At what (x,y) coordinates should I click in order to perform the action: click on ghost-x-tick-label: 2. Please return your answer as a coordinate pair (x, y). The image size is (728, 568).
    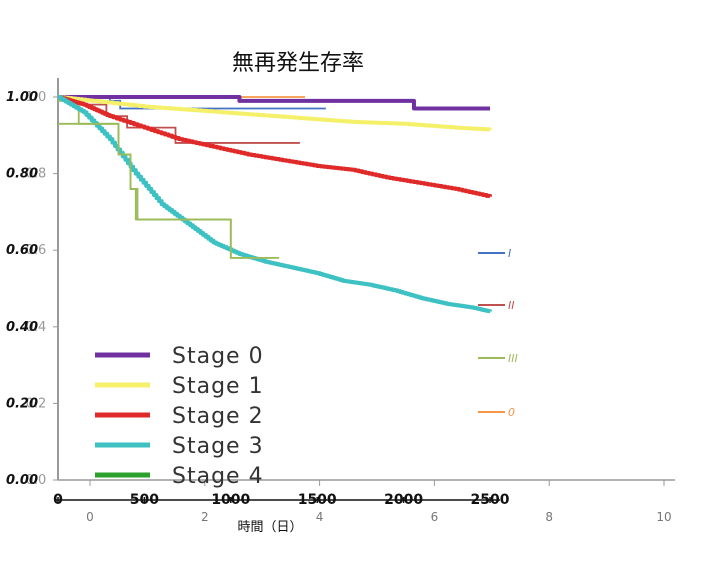
    Looking at the image, I should click on (205, 517).